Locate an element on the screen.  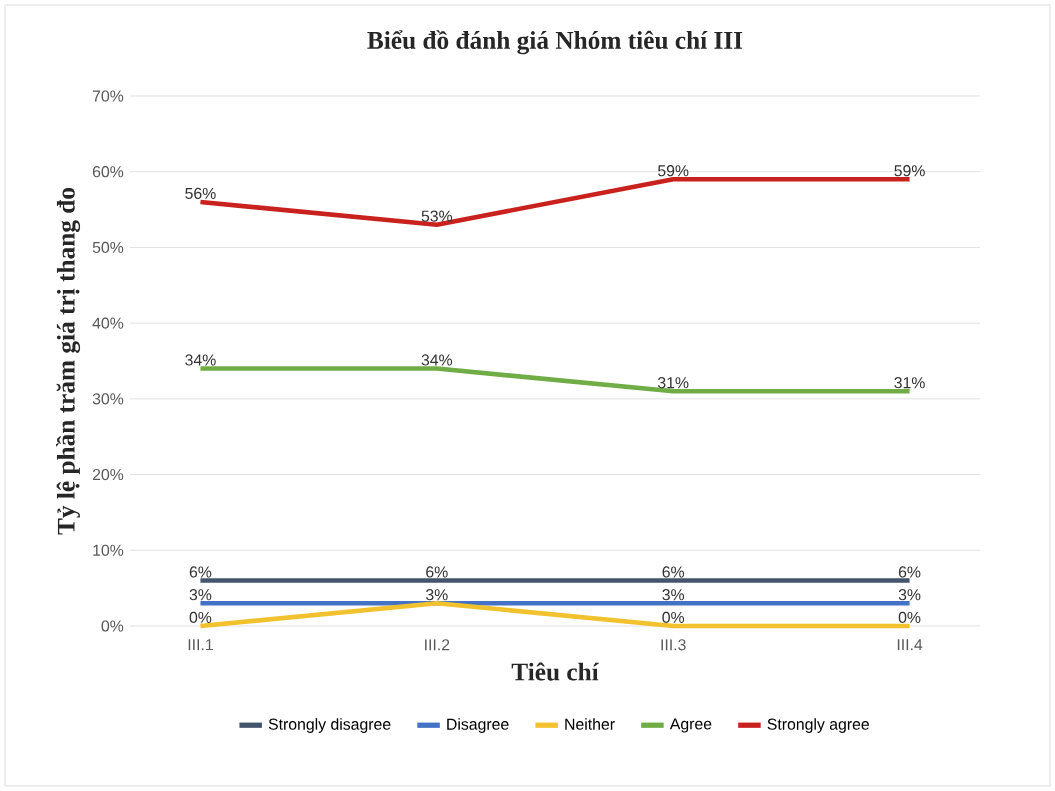
legend-label: Strongly disagree is located at coordinates (329, 725).